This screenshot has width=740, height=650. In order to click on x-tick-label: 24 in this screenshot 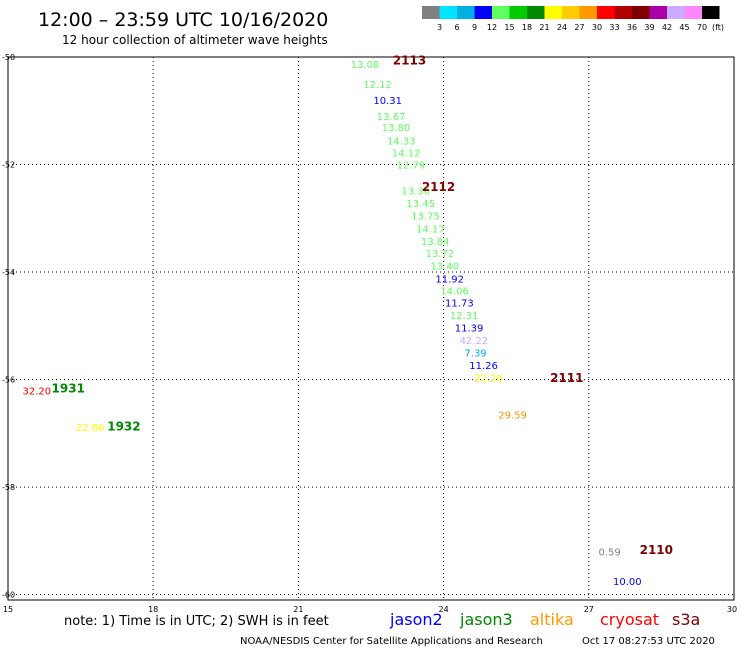, I will do `click(444, 609)`.